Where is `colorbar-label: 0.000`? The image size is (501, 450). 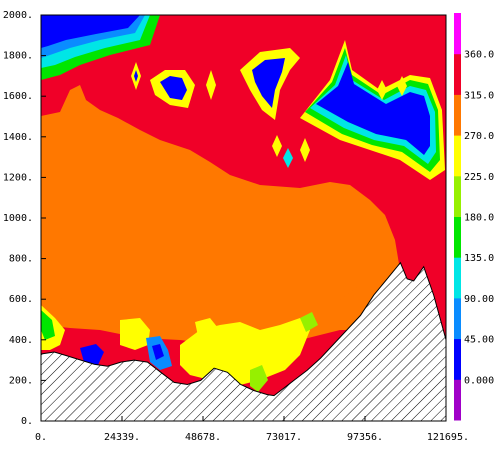 colorbar-label: 0.000 is located at coordinates (479, 380).